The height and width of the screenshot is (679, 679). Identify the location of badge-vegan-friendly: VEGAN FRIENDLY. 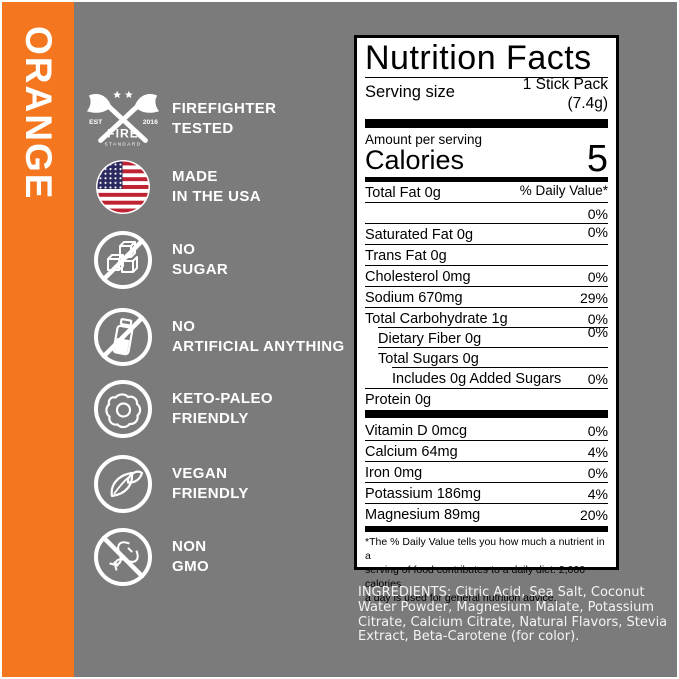
(166, 484).